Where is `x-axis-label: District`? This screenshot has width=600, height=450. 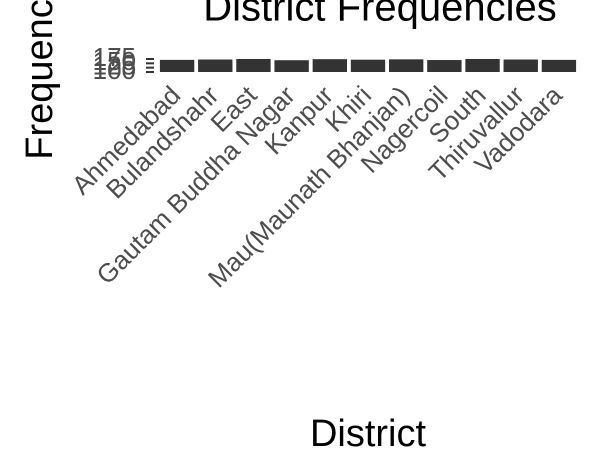
x-axis-label: District is located at coordinates (368, 431).